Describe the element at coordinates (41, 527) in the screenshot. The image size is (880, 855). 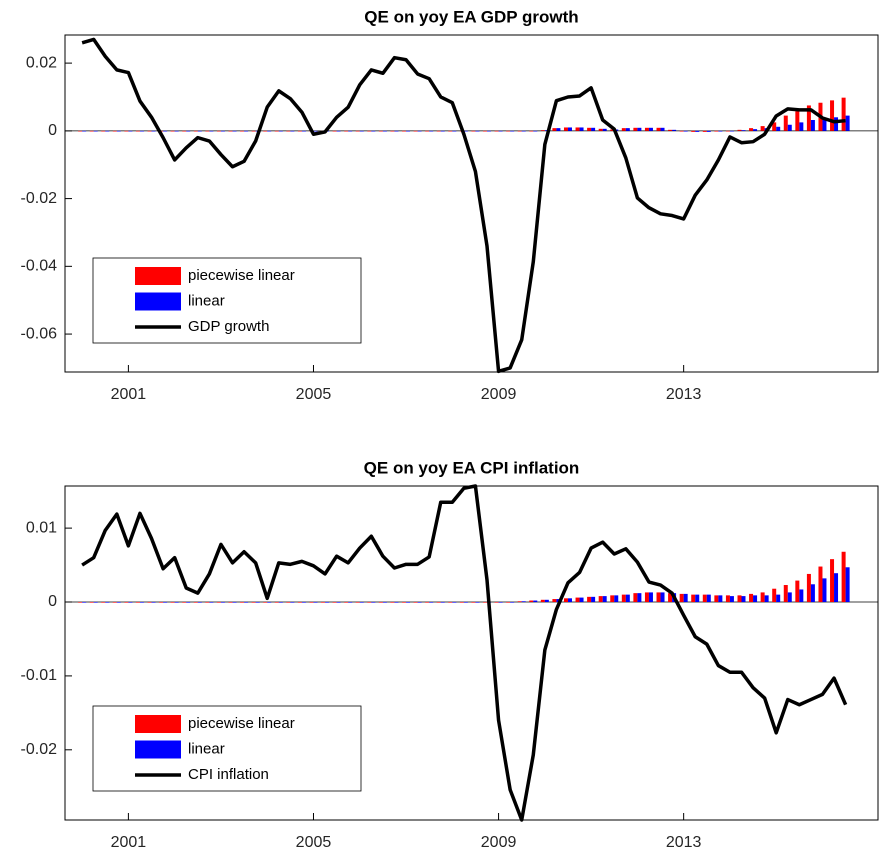
I see `y-tick-label: 0.01` at that location.